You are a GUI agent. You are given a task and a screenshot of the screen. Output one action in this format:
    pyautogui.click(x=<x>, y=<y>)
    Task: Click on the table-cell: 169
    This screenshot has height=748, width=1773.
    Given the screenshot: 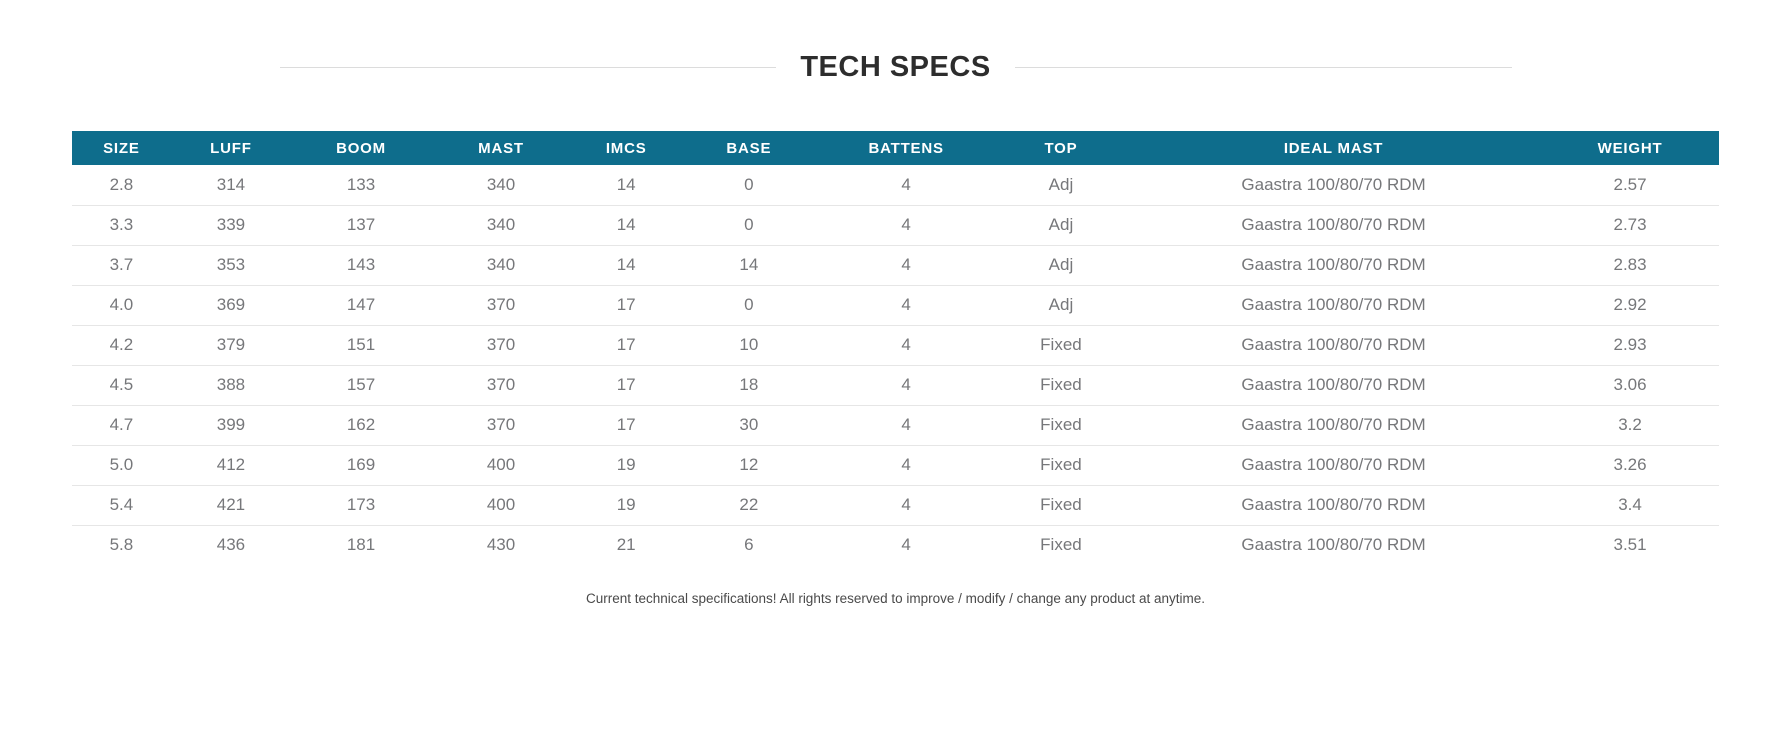 What is the action you would take?
    pyautogui.click(x=361, y=465)
    